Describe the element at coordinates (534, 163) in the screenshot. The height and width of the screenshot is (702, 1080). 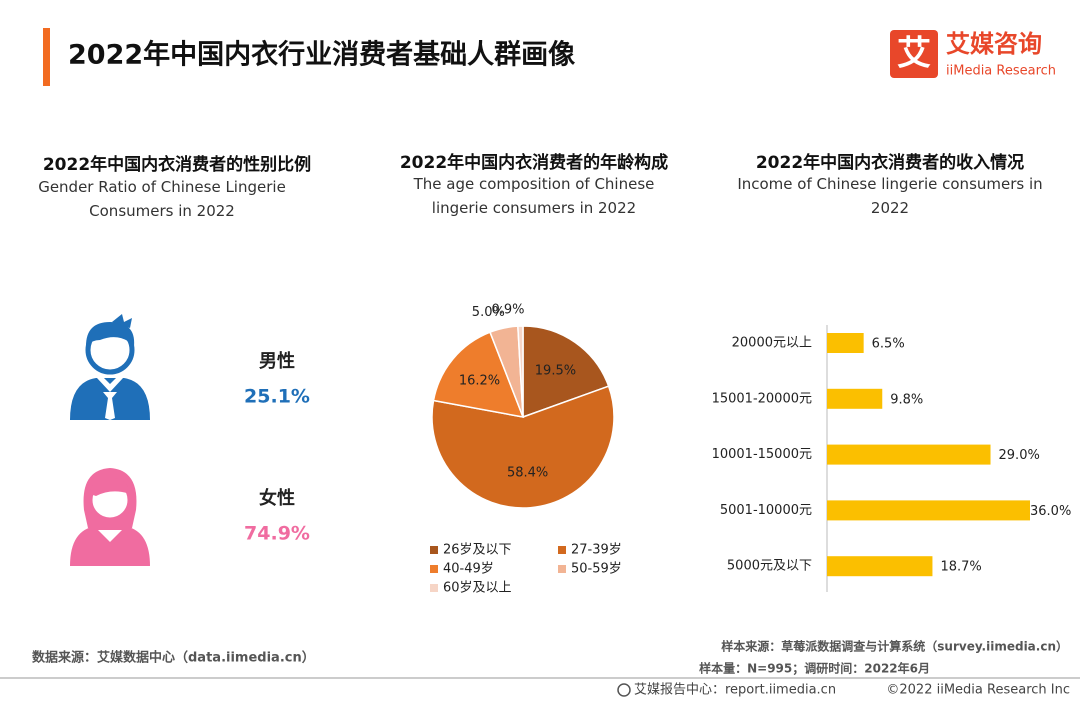
I see `chart-title: 2022年中国内衣消费者的年龄构成` at that location.